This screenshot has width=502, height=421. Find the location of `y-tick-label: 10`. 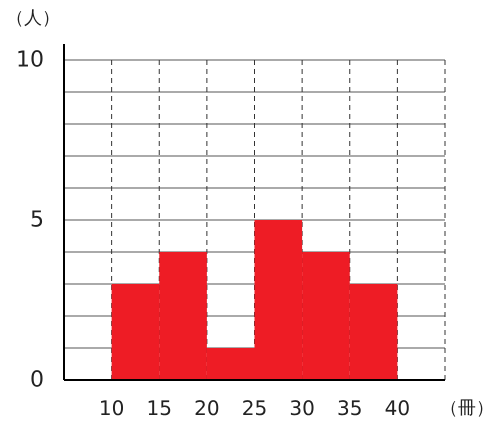

y-tick-label: 10 is located at coordinates (30, 60).